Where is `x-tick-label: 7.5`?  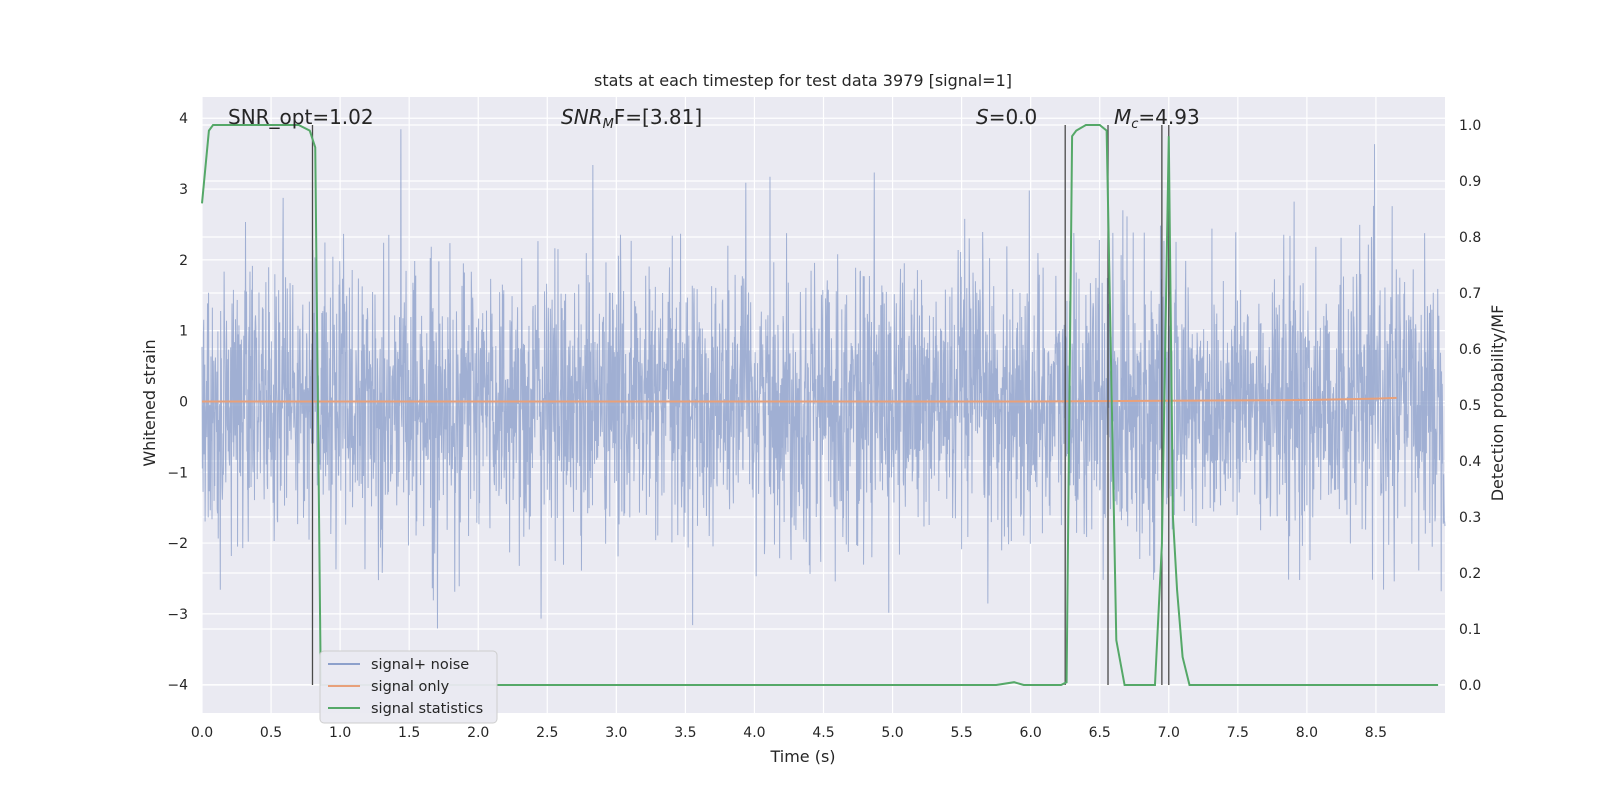
x-tick-label: 7.5 is located at coordinates (1238, 733).